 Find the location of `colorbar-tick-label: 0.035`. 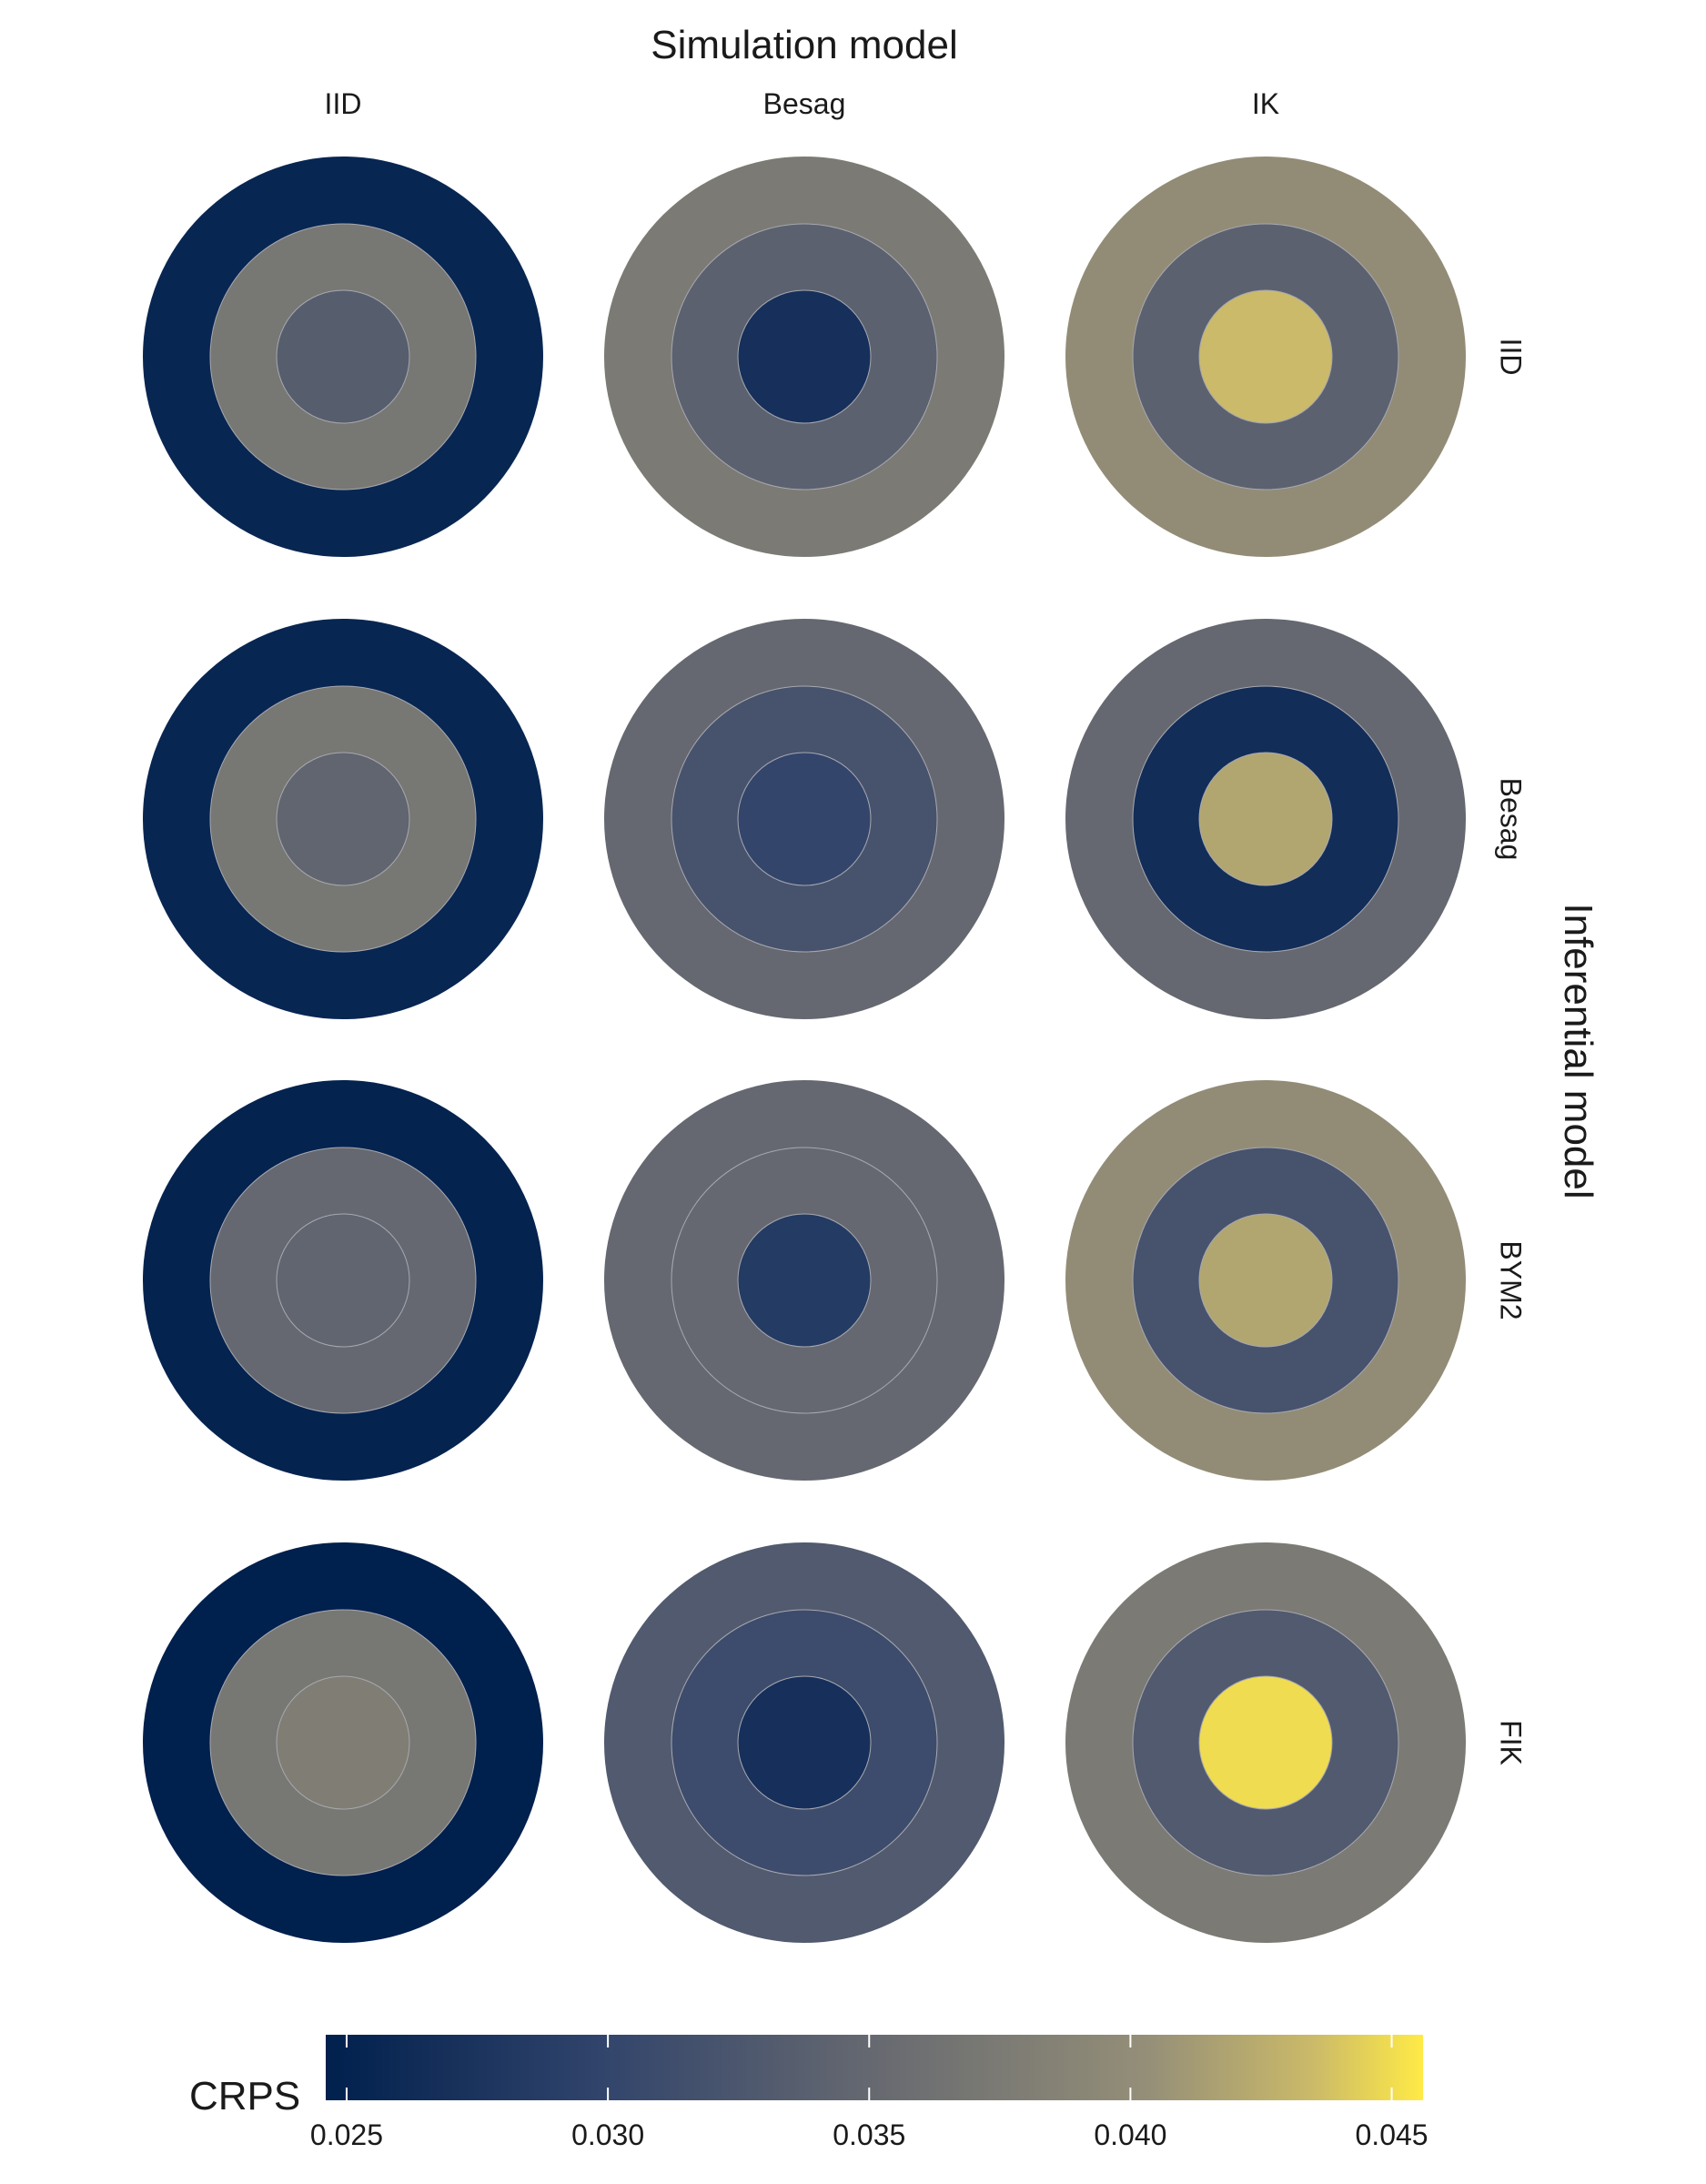

colorbar-tick-label: 0.035 is located at coordinates (869, 2135).